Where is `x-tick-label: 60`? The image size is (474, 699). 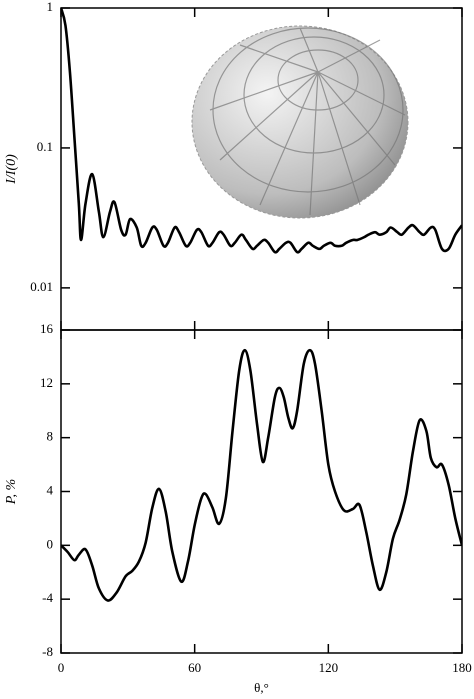 x-tick-label: 60 is located at coordinates (194, 667).